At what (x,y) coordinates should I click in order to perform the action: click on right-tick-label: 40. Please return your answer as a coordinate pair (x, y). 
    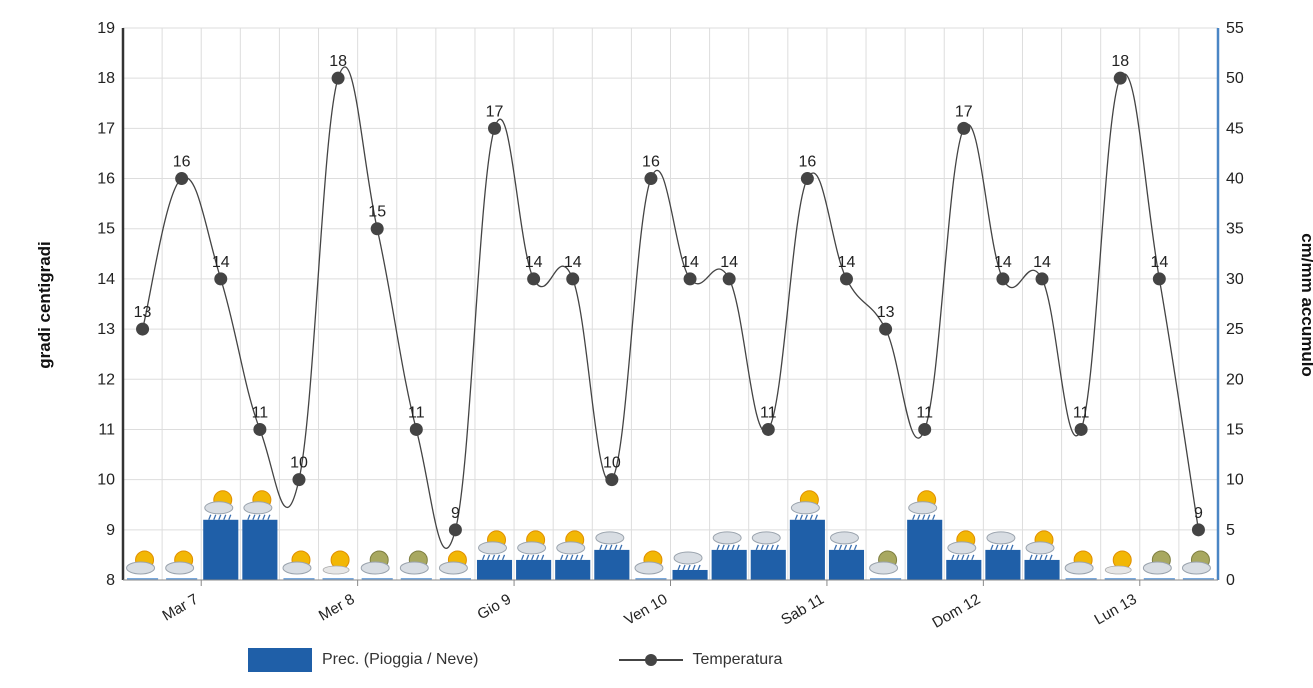
    Looking at the image, I should click on (1235, 179).